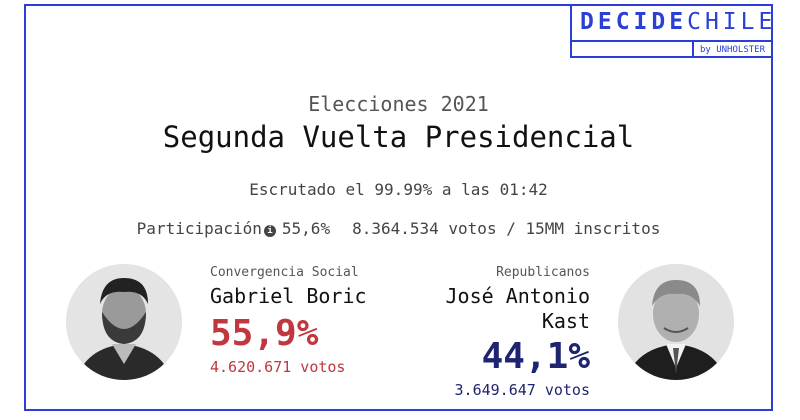 This screenshot has height=420, width=800. I want to click on votes-summary: 8.364.534 votos / 15MM inscritos, so click(506, 228).